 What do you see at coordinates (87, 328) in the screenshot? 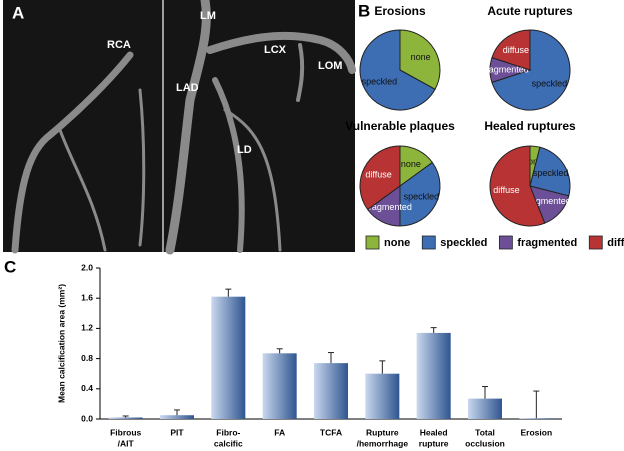
I see `y-tick-label: 1.2` at bounding box center [87, 328].